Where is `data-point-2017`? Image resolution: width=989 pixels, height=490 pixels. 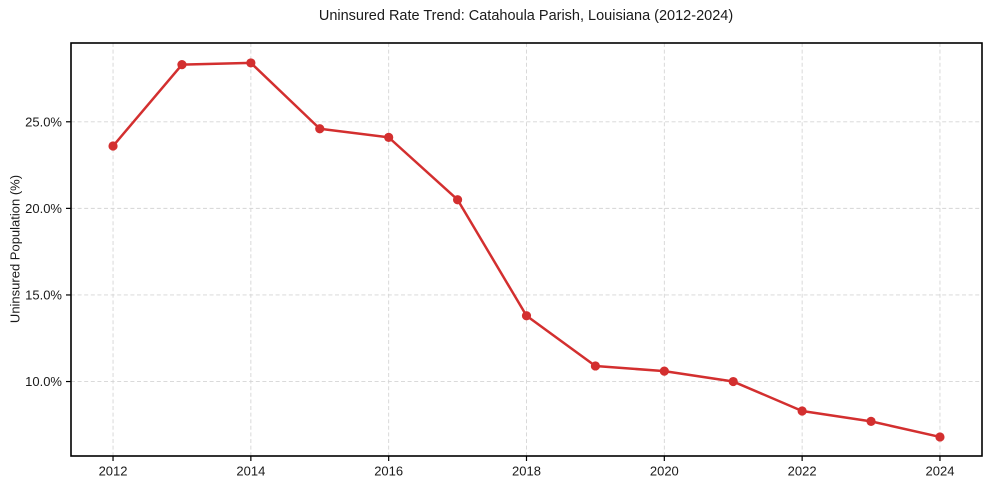 data-point-2017 is located at coordinates (457, 200).